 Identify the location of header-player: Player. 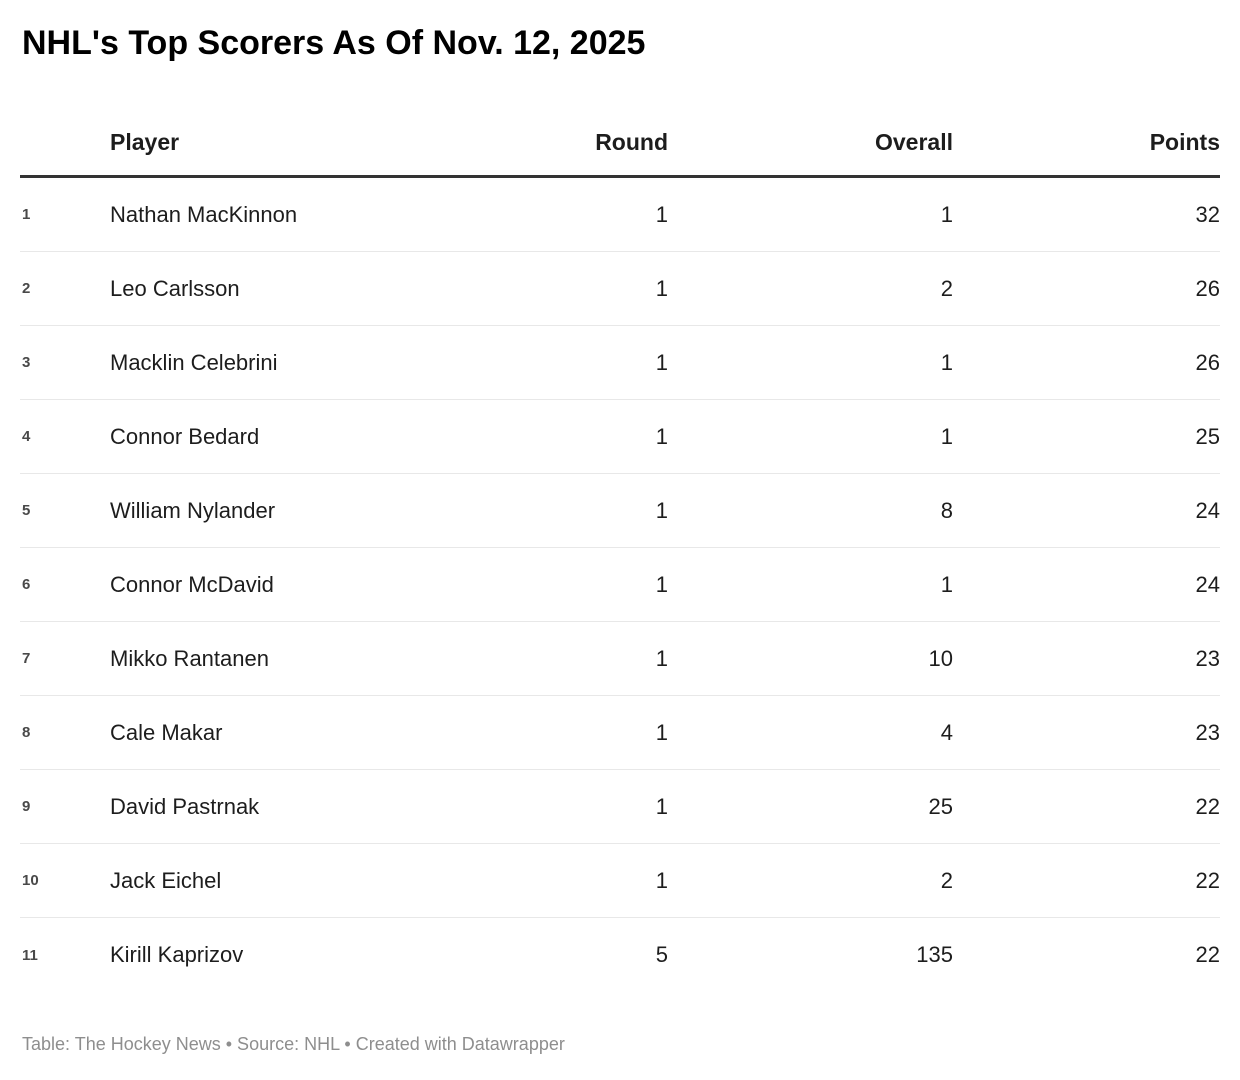
(145, 141).